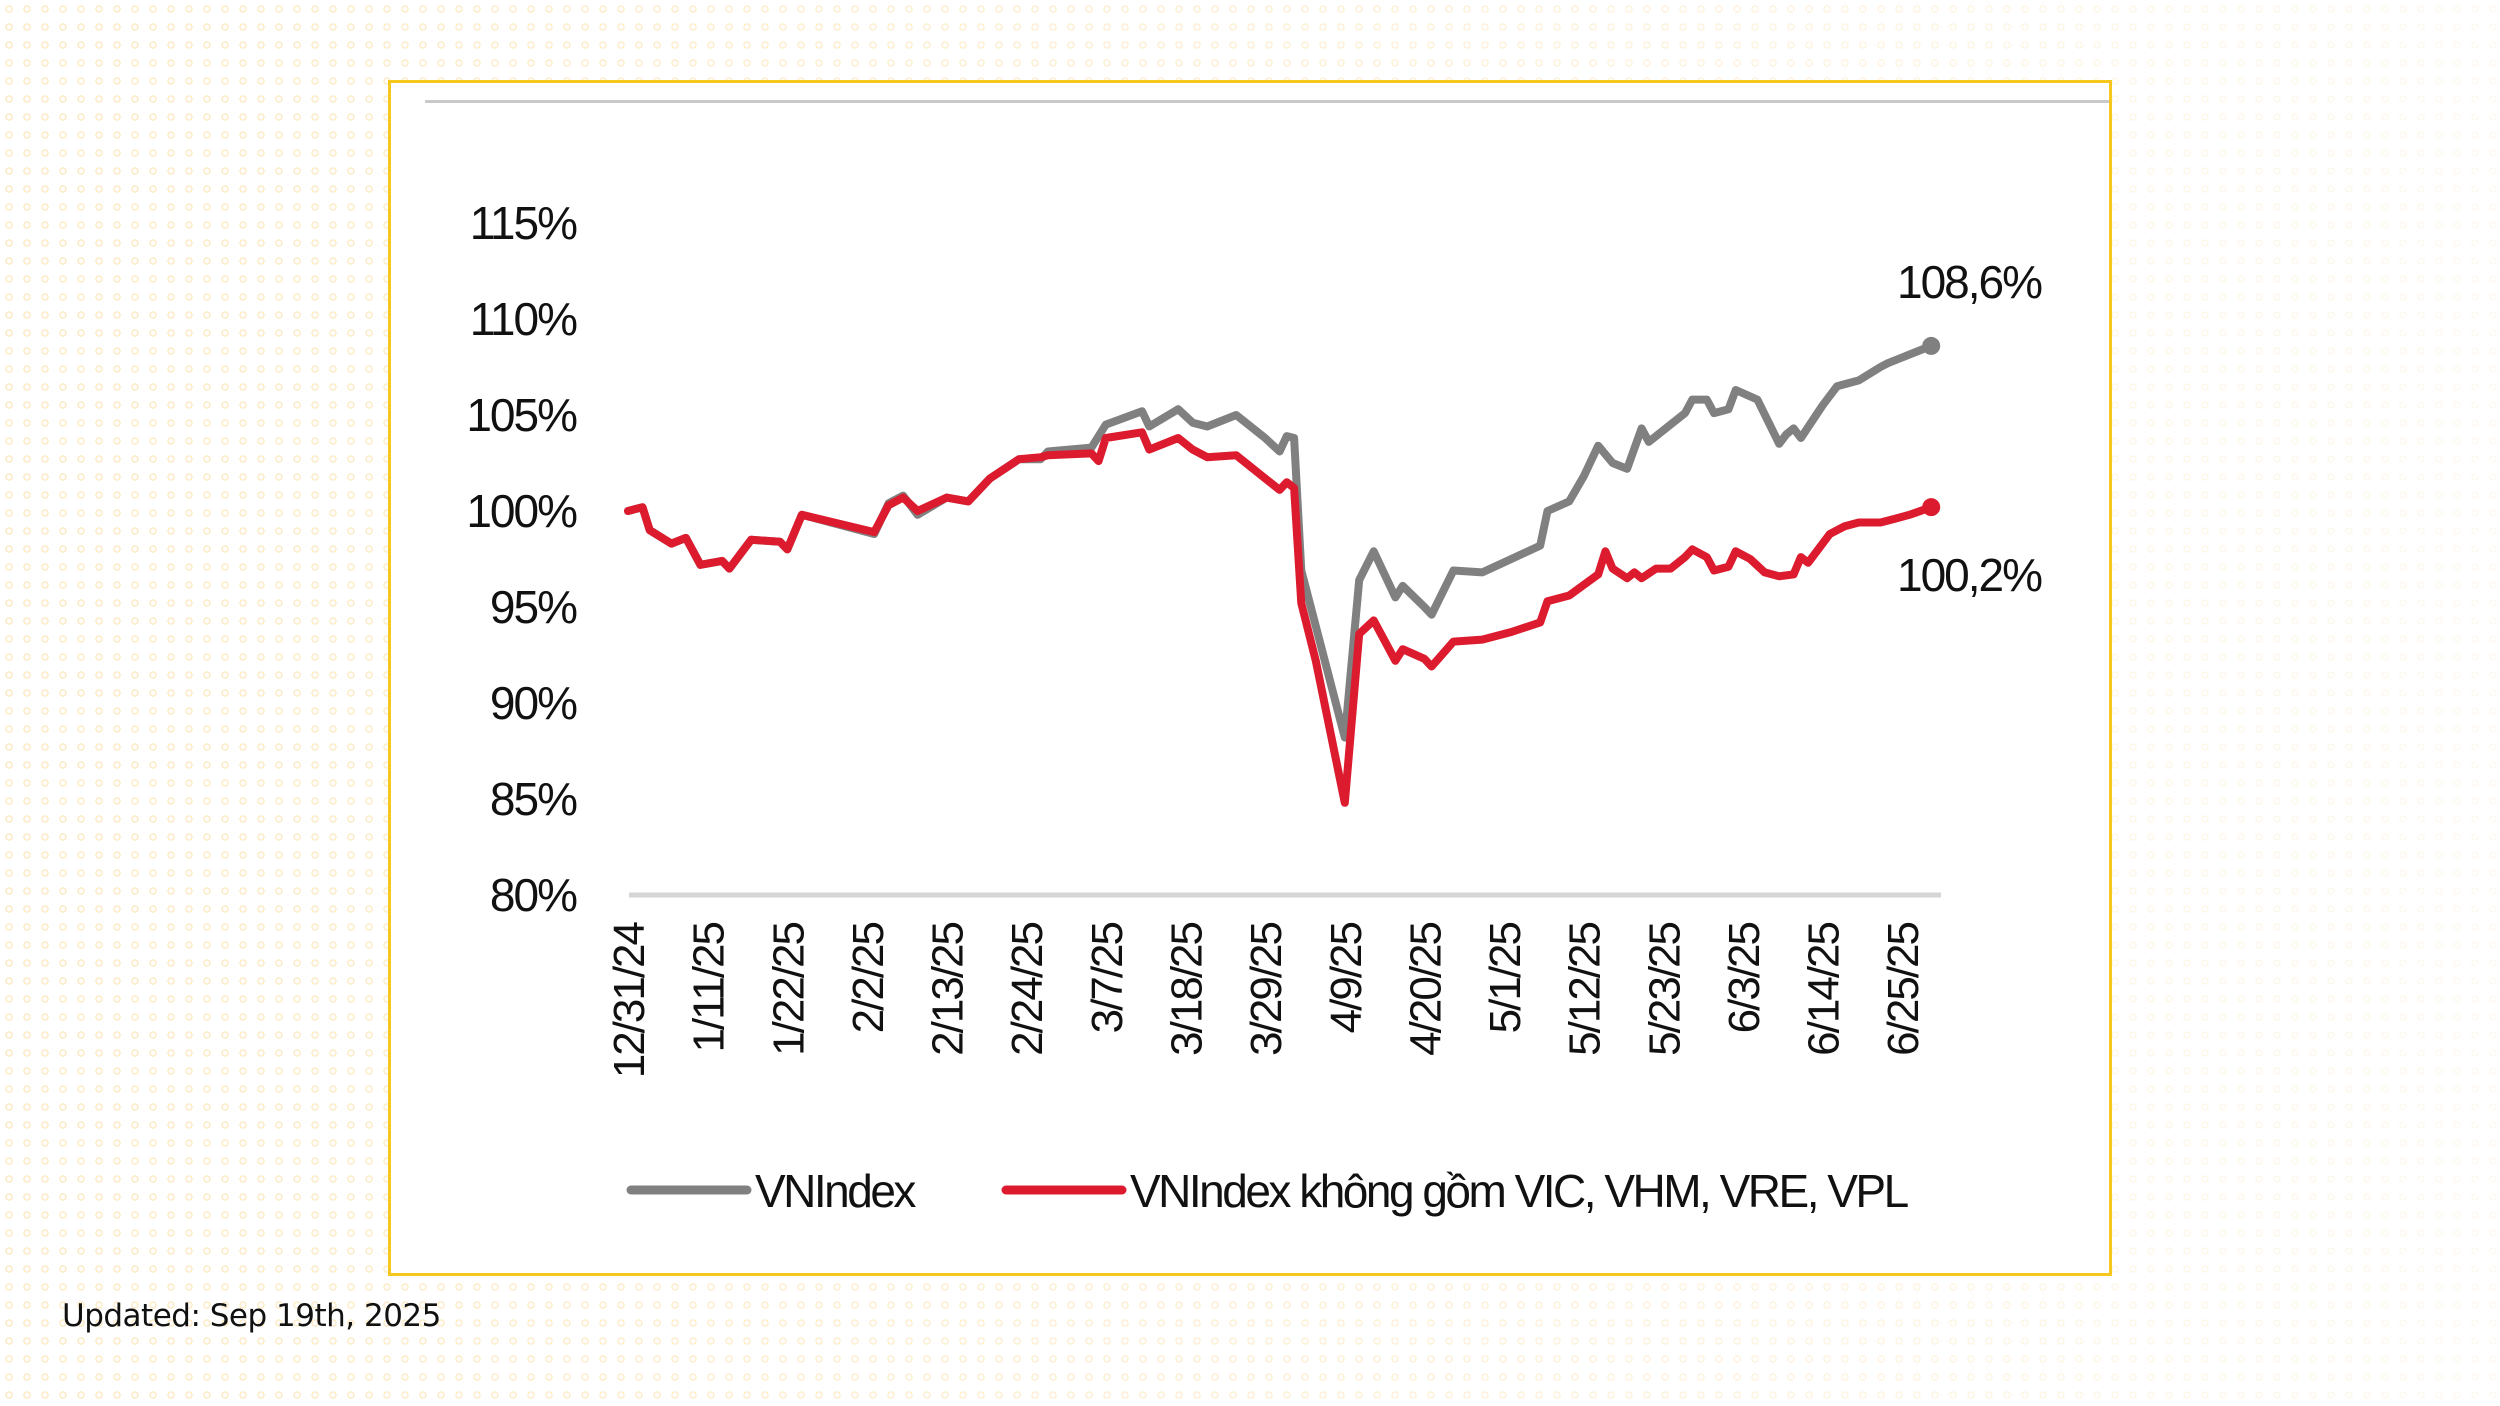 The width and height of the screenshot is (2500, 1406). What do you see at coordinates (1107, 977) in the screenshot?
I see `x-tick-label: 3/7/25` at bounding box center [1107, 977].